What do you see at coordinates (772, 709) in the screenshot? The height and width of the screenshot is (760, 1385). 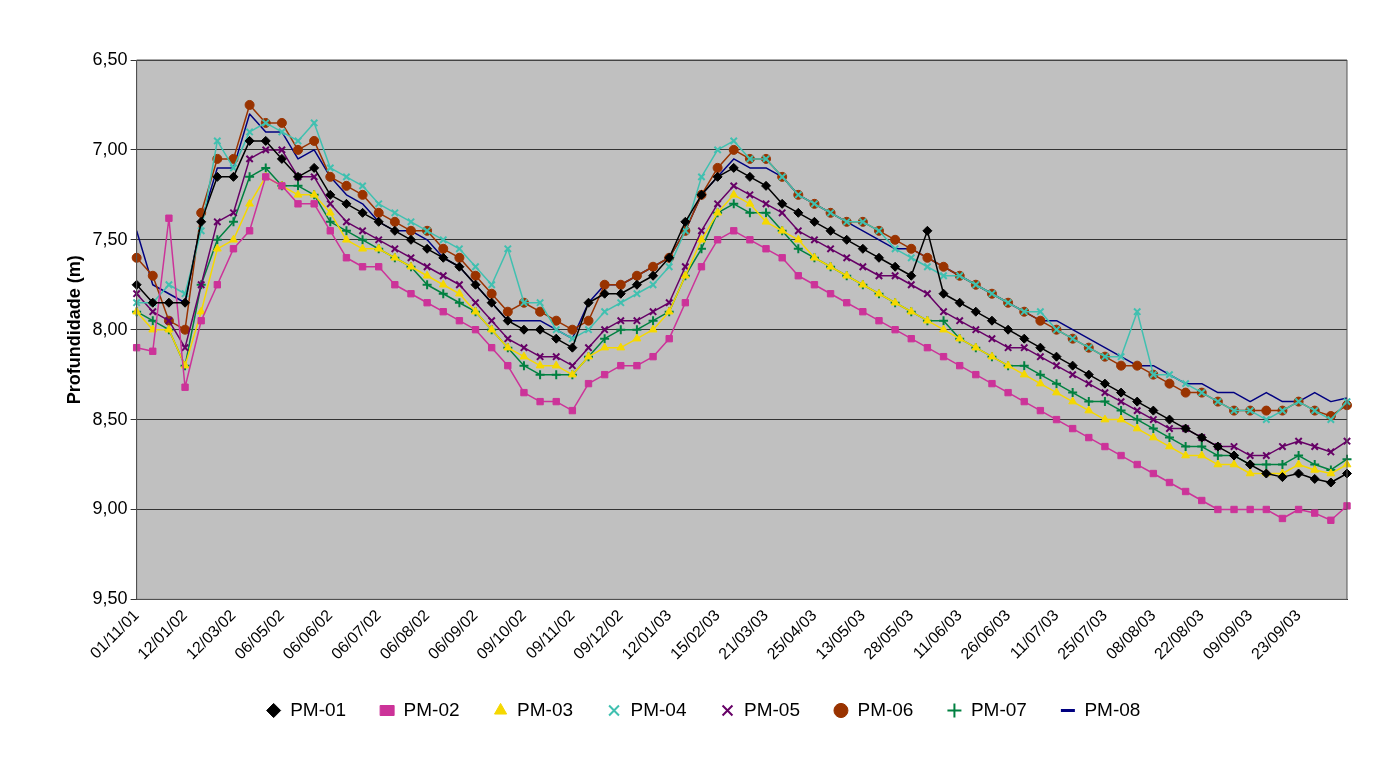 I see `legend-label: PM-05` at bounding box center [772, 709].